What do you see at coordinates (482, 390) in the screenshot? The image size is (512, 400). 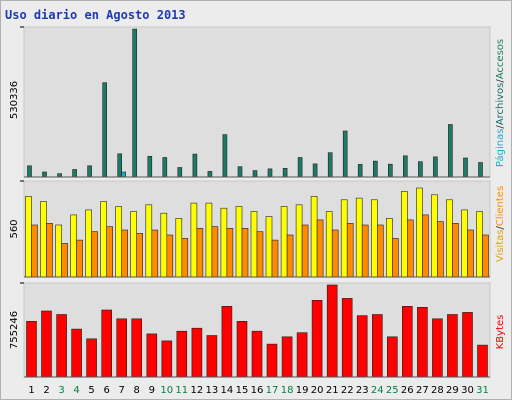 I see `day-label-31: 31` at bounding box center [482, 390].